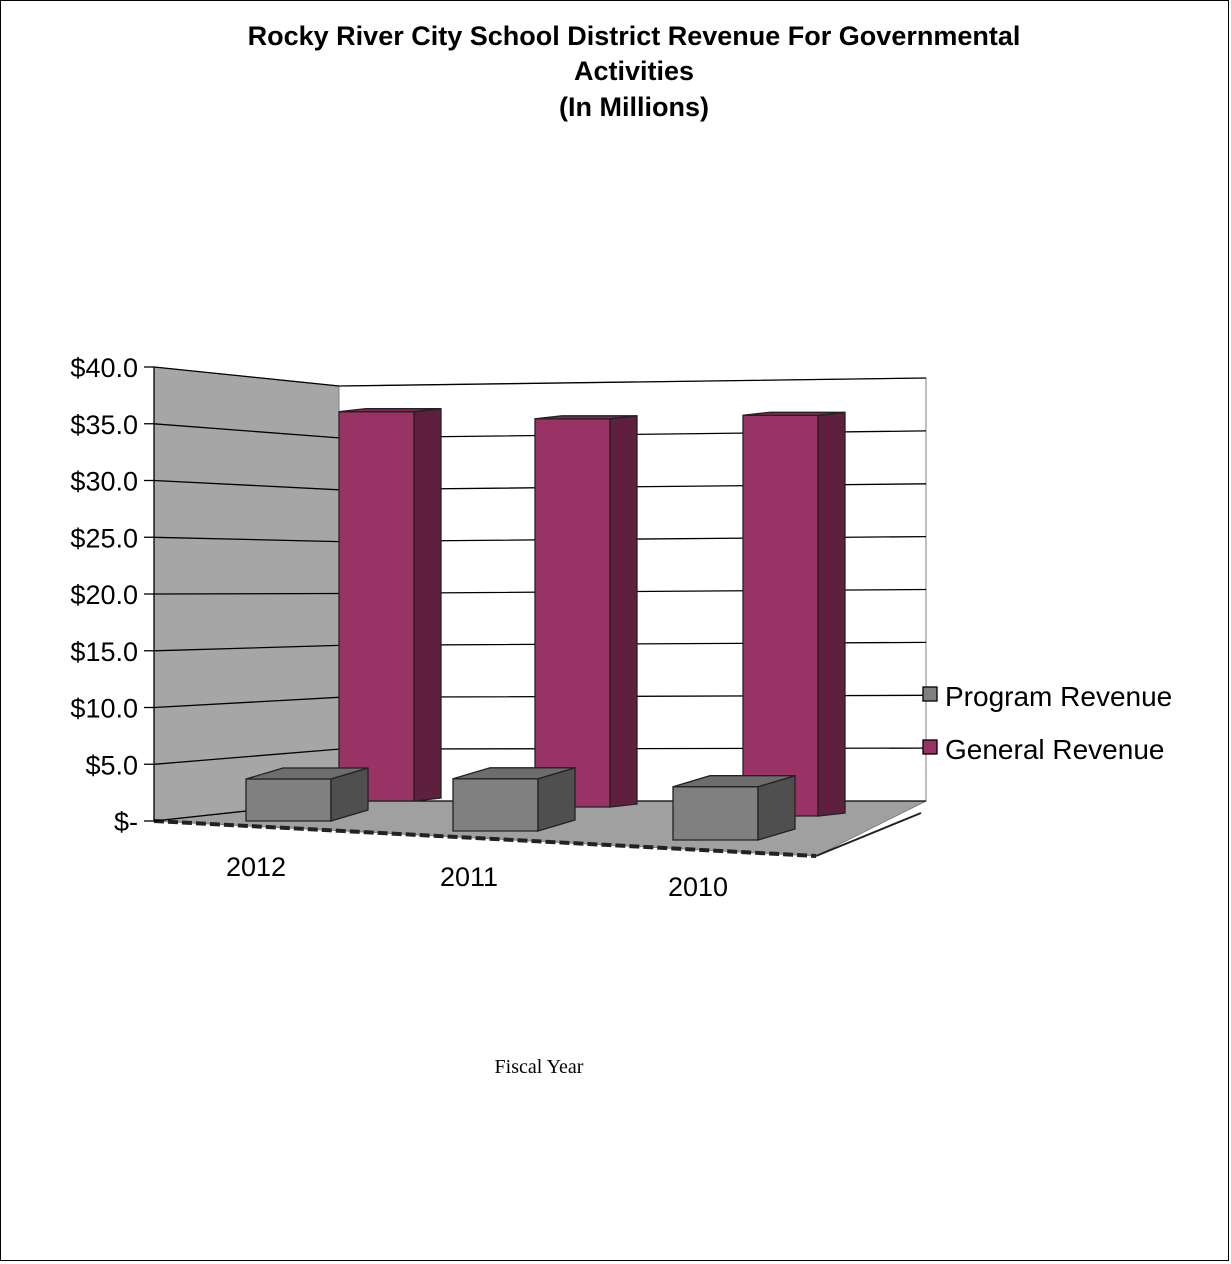  Describe the element at coordinates (540, 376) in the screenshot. I see `gridline` at that location.